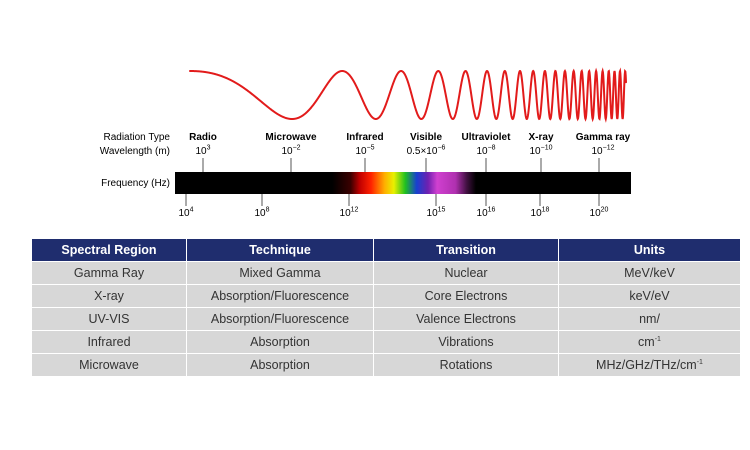 Image resolution: width=750 pixels, height=450 pixels. I want to click on frequency-tick-label: 10⁸, so click(262, 212).